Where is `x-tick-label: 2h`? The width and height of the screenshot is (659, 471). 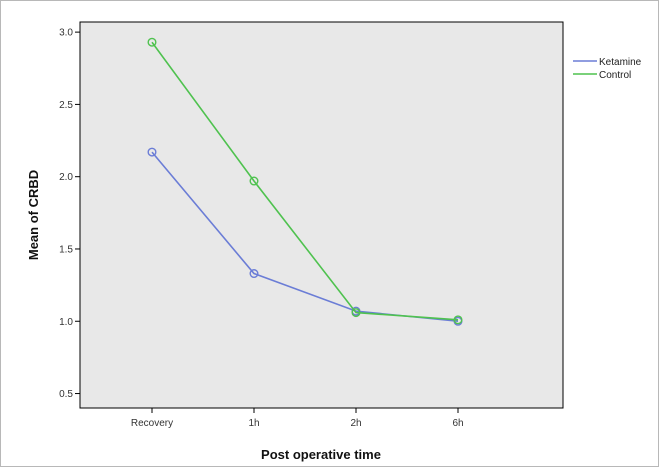 x-tick-label: 2h is located at coordinates (355, 423).